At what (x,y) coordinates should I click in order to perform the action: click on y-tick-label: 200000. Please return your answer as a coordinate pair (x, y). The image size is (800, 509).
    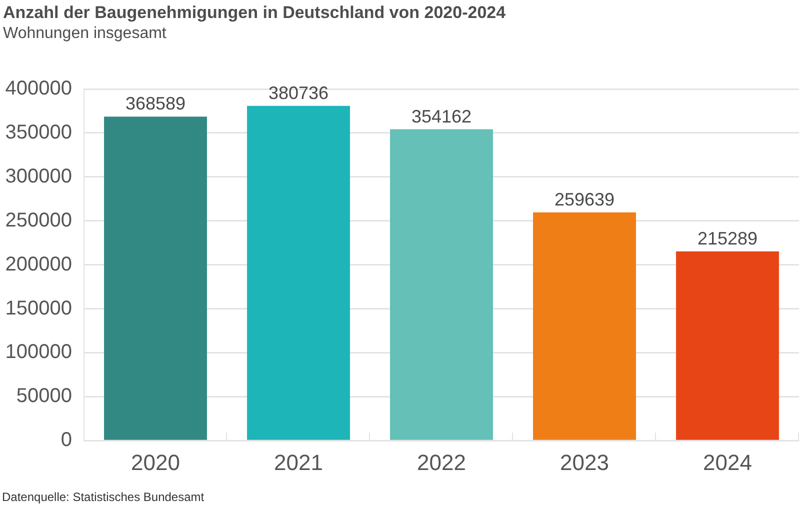
    Looking at the image, I should click on (38, 264).